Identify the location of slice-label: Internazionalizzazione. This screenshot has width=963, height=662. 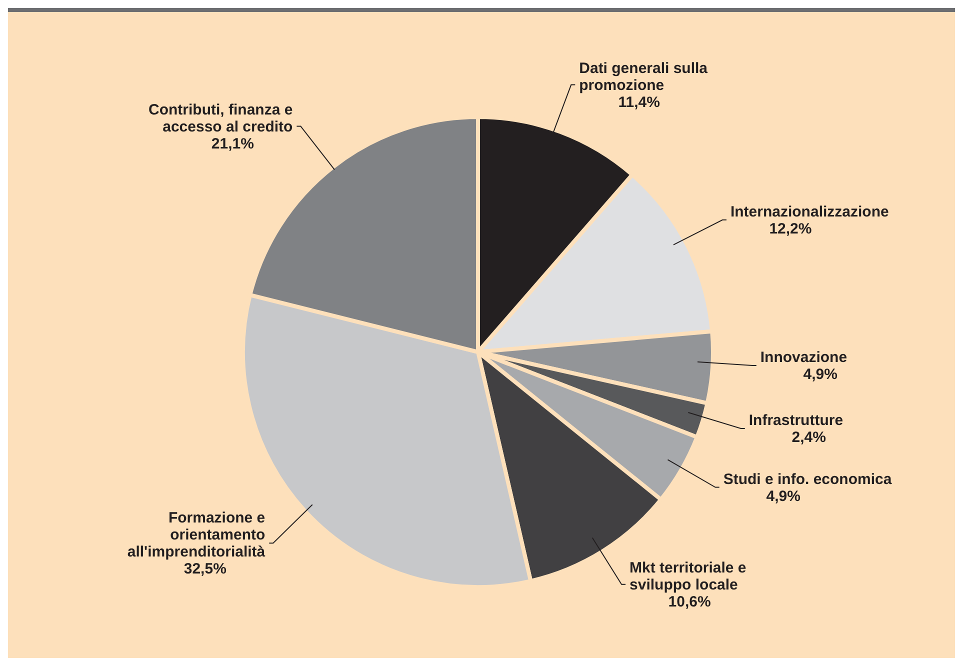
(809, 211).